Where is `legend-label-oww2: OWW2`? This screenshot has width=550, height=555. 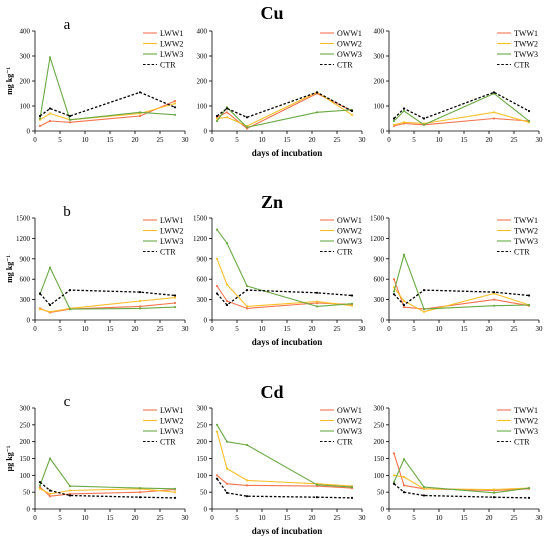
legend-label-oww2: OWW2 is located at coordinates (349, 231).